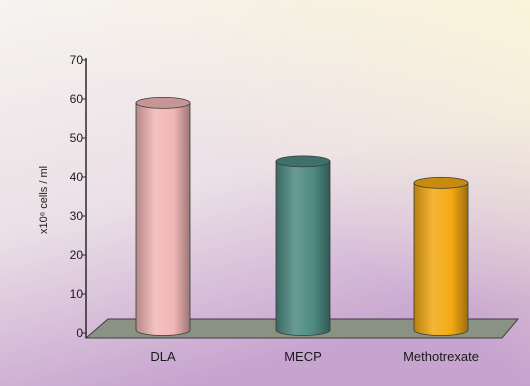 Image resolution: width=530 pixels, height=386 pixels. What do you see at coordinates (441, 356) in the screenshot?
I see `category-label: Methotrexate` at bounding box center [441, 356].